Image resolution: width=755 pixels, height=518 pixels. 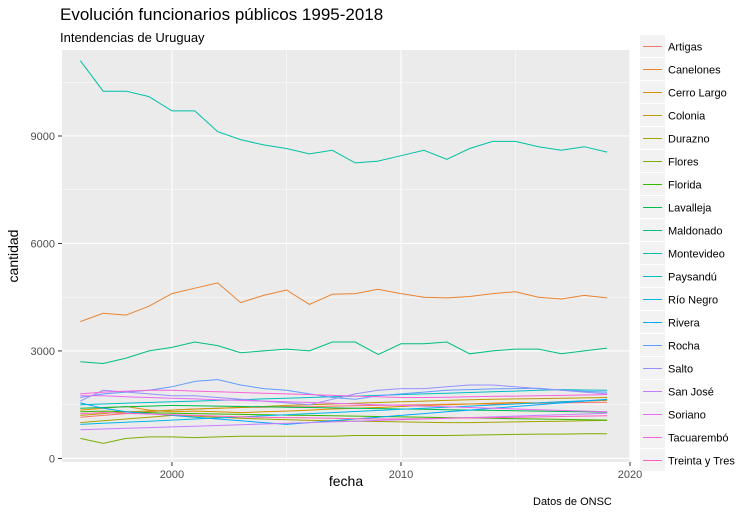 What do you see at coordinates (346, 481) in the screenshot?
I see `x-axis-title: fecha` at bounding box center [346, 481].